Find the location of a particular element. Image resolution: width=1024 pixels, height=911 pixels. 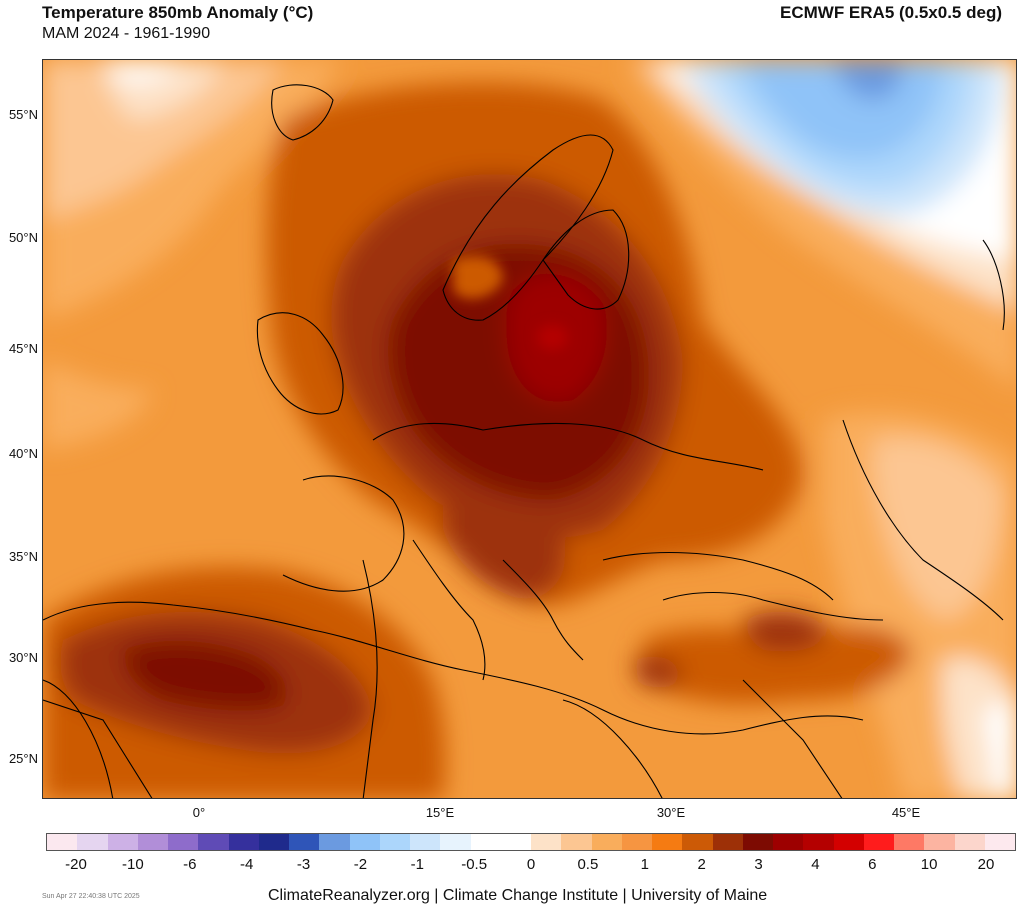

lat-label-40: 40°N is located at coordinates (23, 453).